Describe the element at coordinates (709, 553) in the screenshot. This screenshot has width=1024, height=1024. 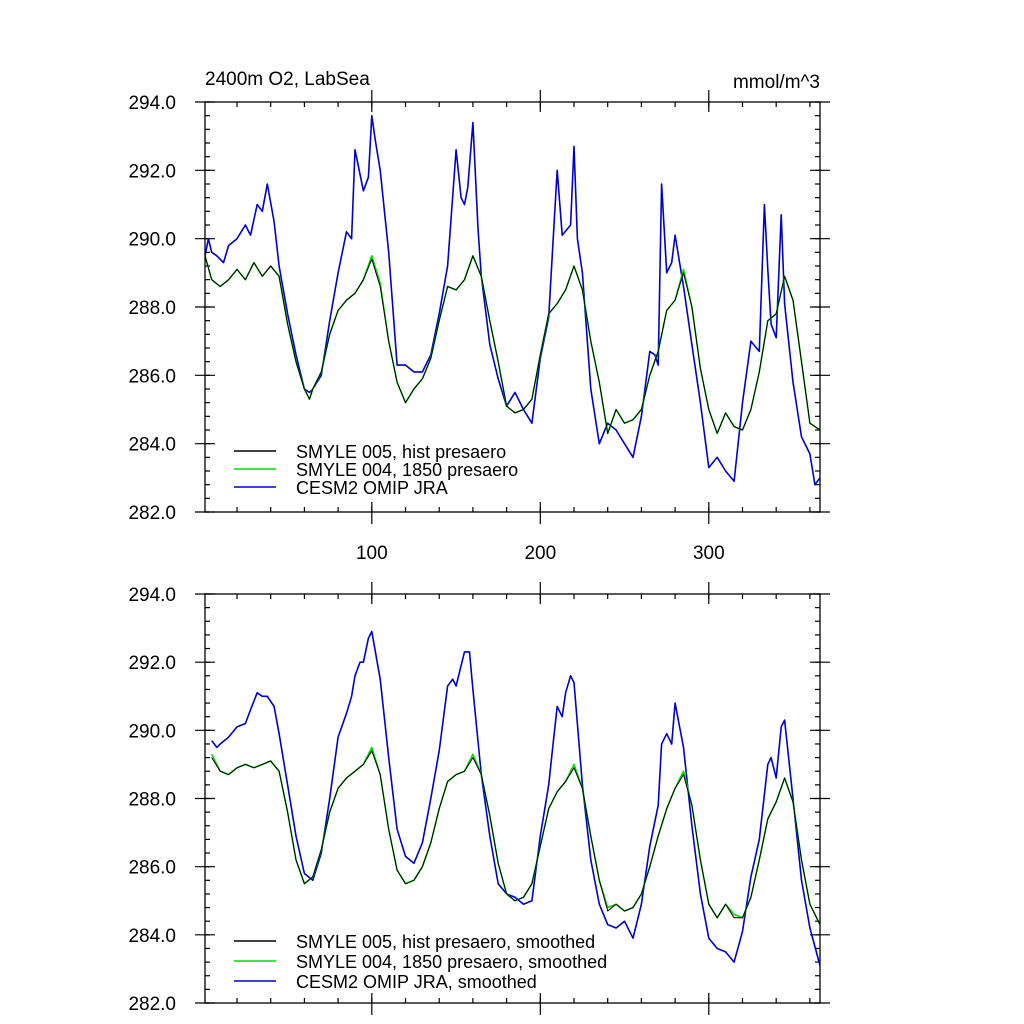
I see `x-tick-label: 300` at that location.